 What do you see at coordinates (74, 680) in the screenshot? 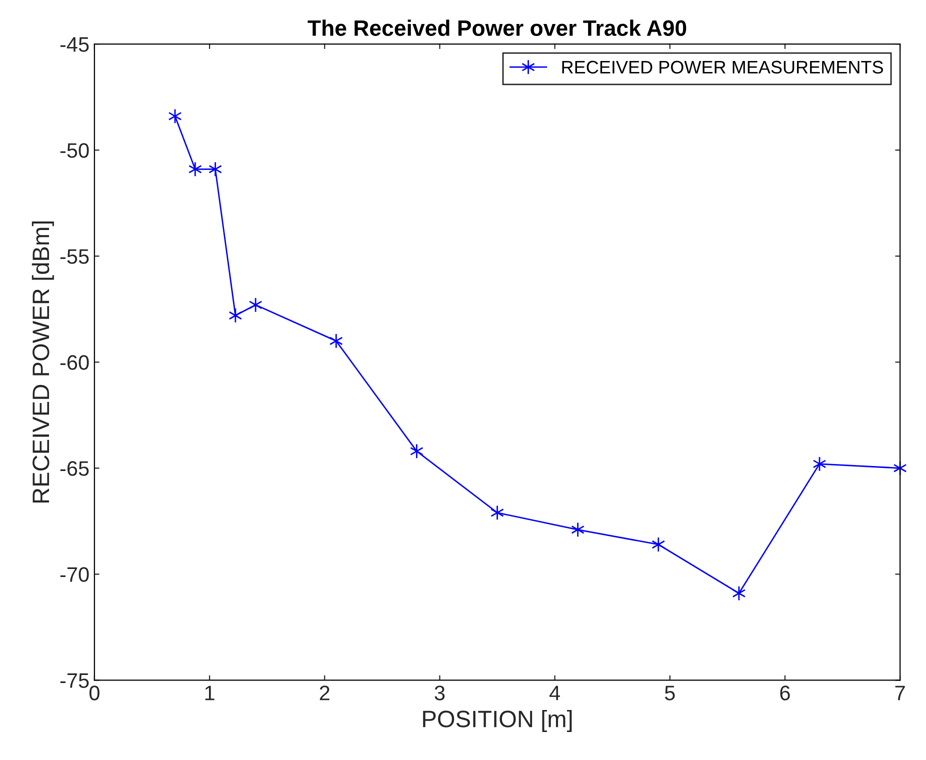
I see `y-tick-label: -75` at bounding box center [74, 680].